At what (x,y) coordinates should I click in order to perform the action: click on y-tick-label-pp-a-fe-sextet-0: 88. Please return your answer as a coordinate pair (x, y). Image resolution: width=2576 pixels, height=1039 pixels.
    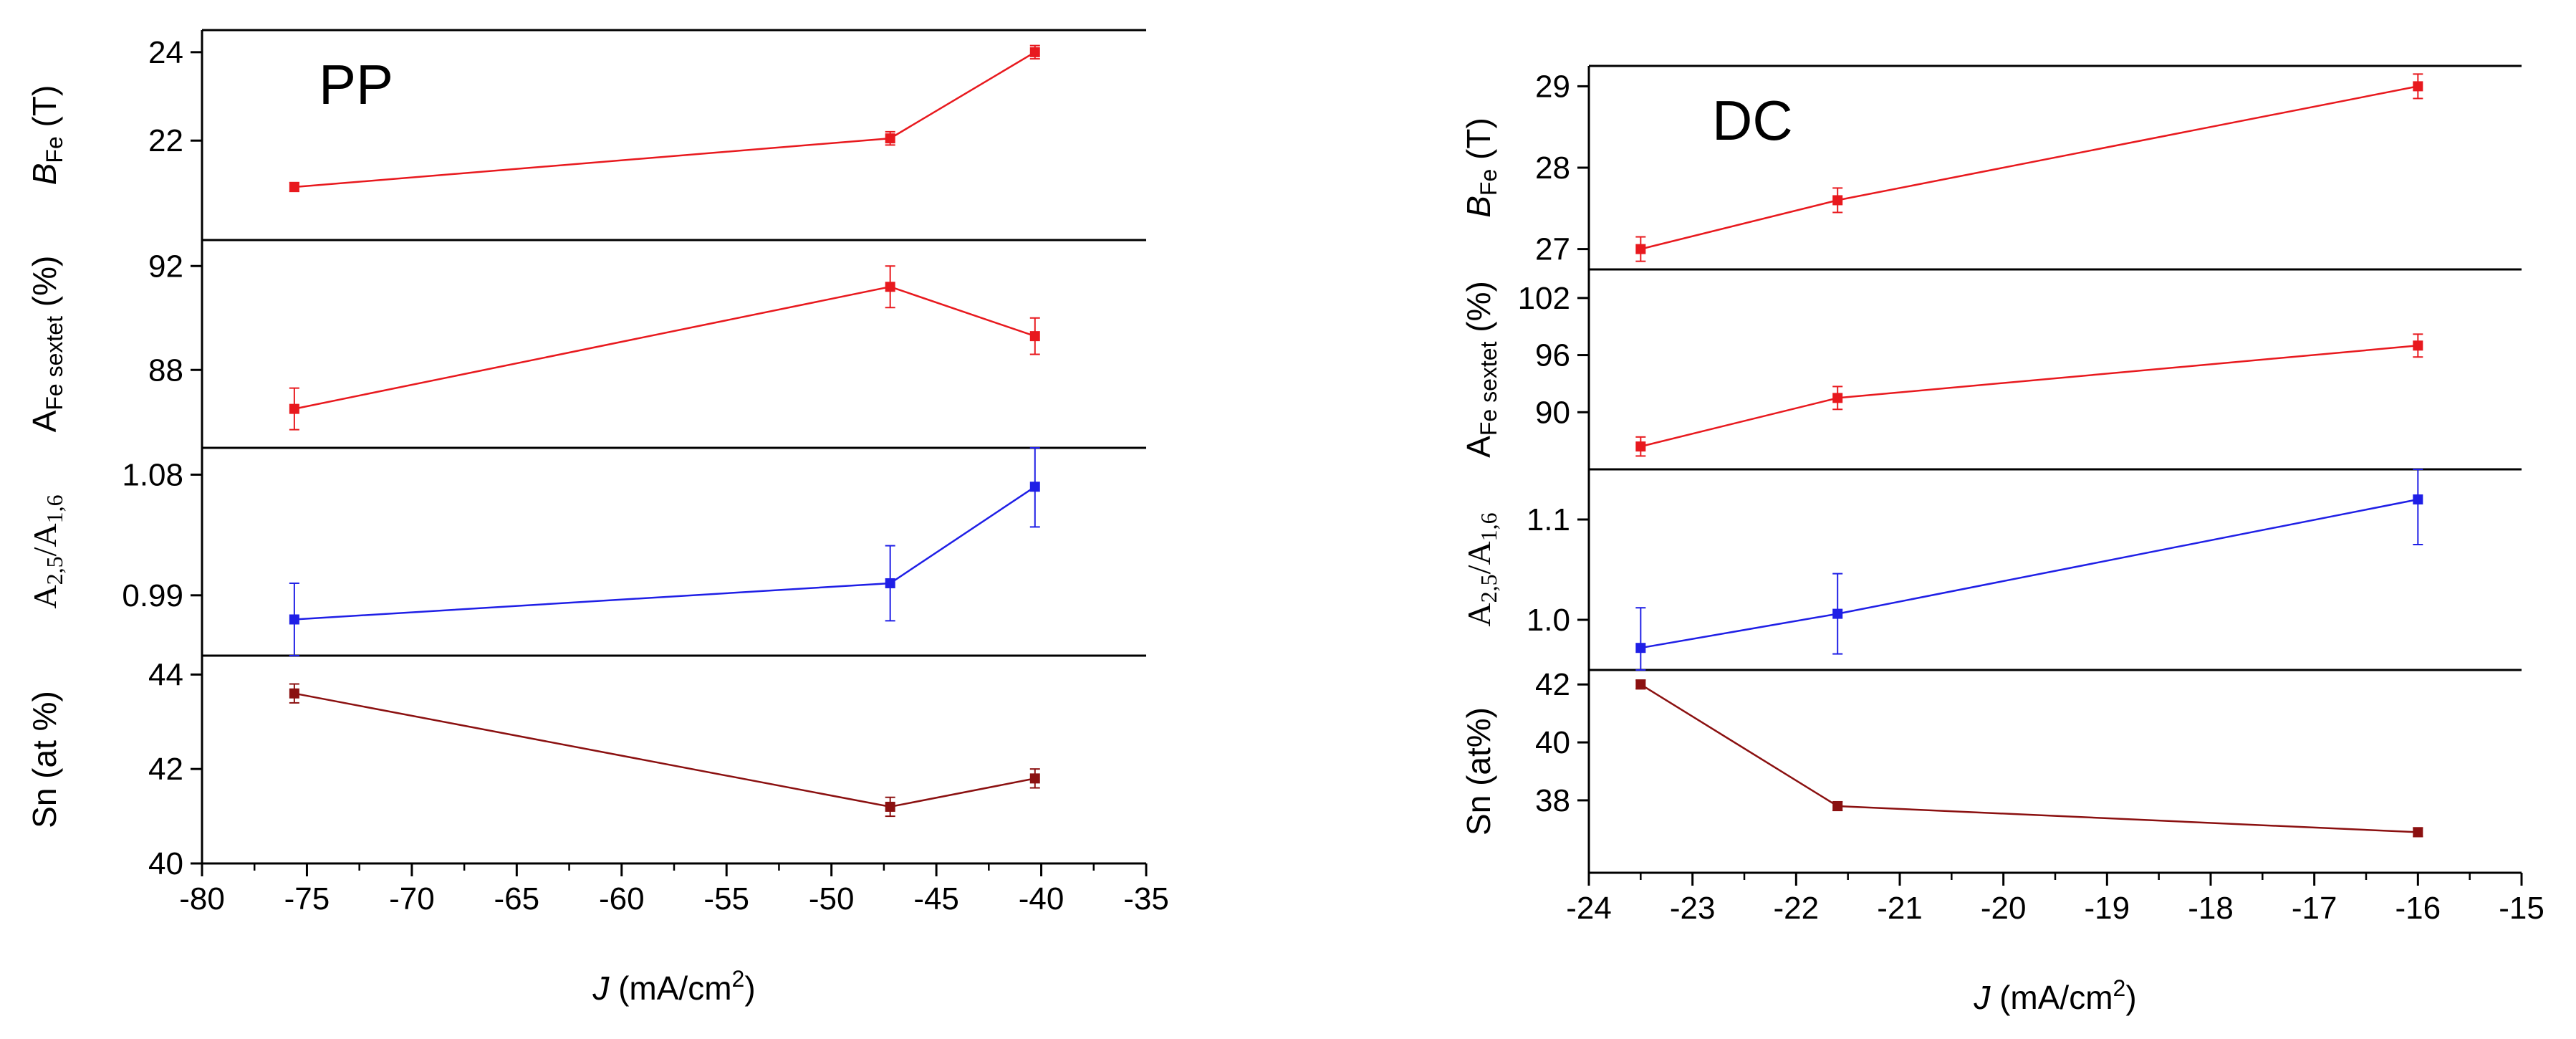
    Looking at the image, I should click on (165, 370).